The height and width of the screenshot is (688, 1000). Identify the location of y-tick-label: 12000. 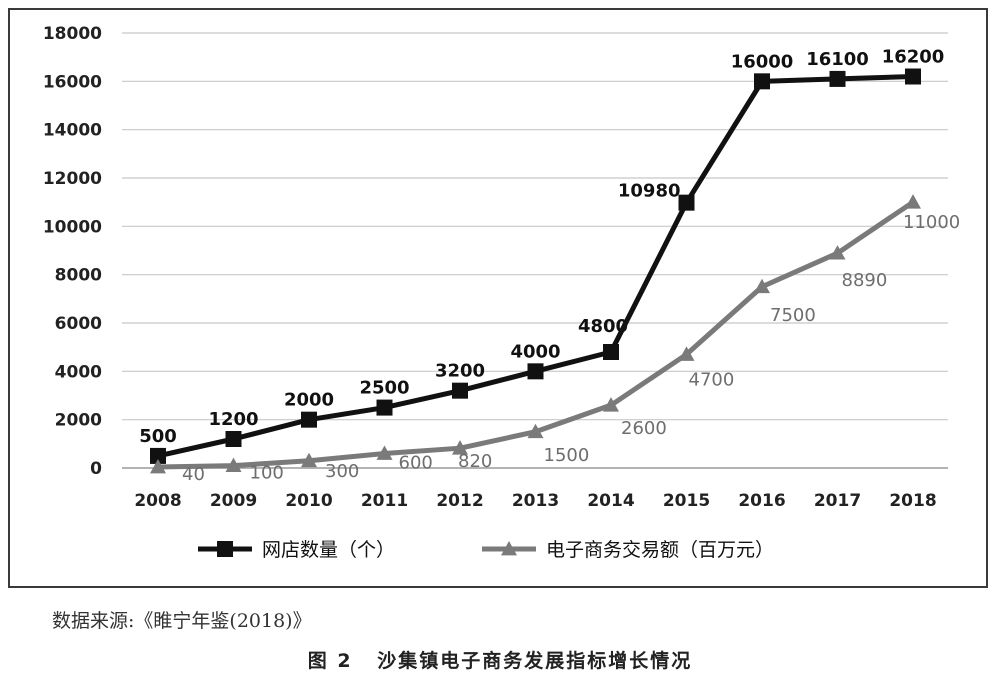
(72, 179).